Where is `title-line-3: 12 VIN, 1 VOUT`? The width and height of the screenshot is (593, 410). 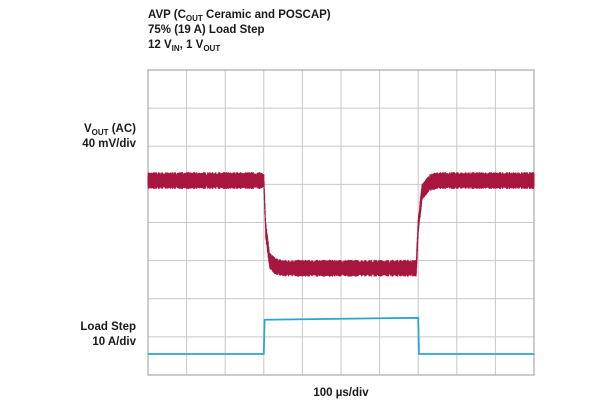
title-line-3: 12 VIN, 1 VOUT is located at coordinates (184, 46).